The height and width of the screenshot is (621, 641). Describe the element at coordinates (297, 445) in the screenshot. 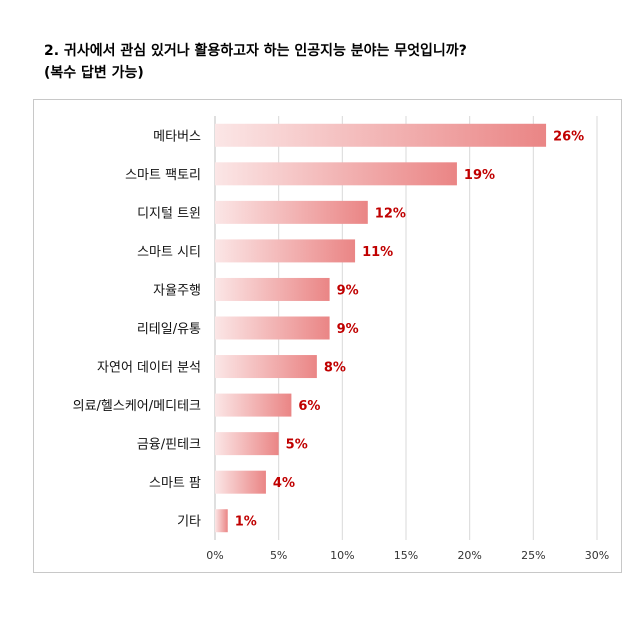

I see `value-label: 5%` at that location.